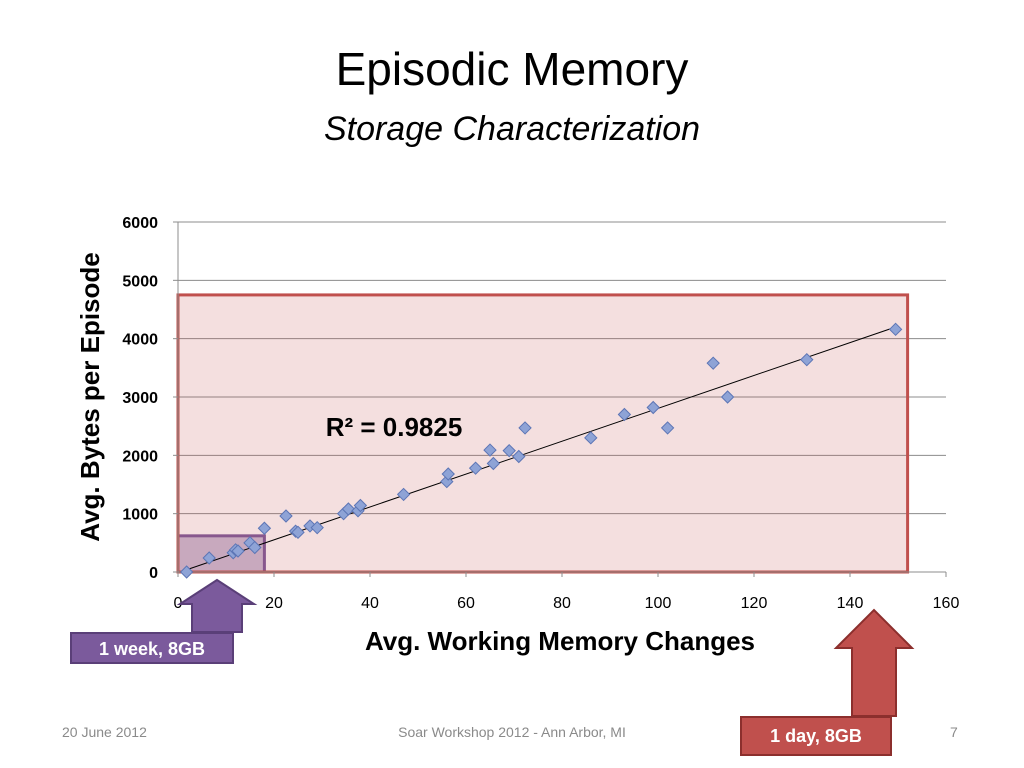 The width and height of the screenshot is (1024, 768). Describe the element at coordinates (874, 662) in the screenshot. I see `day-callout-arrow` at that location.